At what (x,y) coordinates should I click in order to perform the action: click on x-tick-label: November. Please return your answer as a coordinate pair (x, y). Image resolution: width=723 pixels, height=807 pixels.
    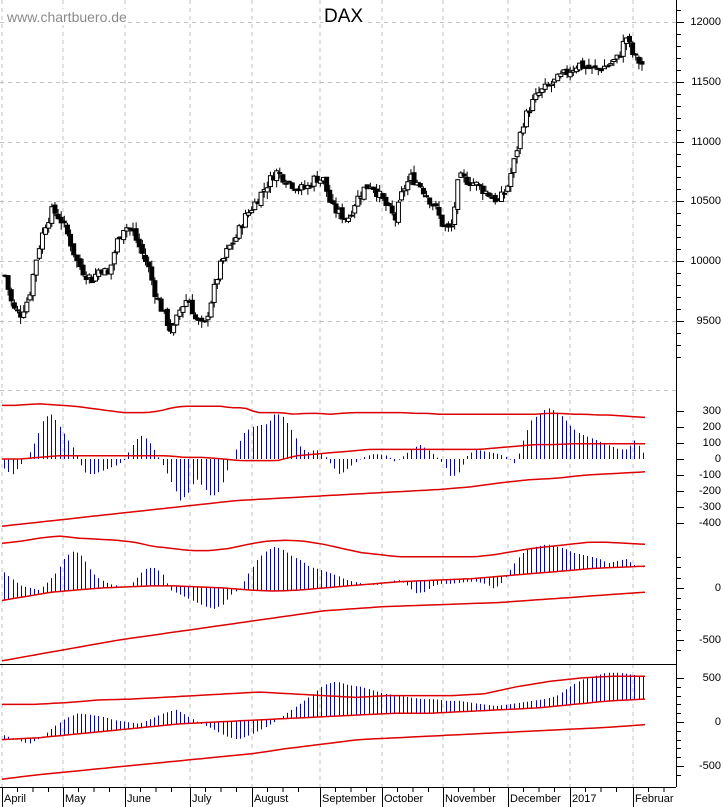
    Looking at the image, I should click on (470, 799).